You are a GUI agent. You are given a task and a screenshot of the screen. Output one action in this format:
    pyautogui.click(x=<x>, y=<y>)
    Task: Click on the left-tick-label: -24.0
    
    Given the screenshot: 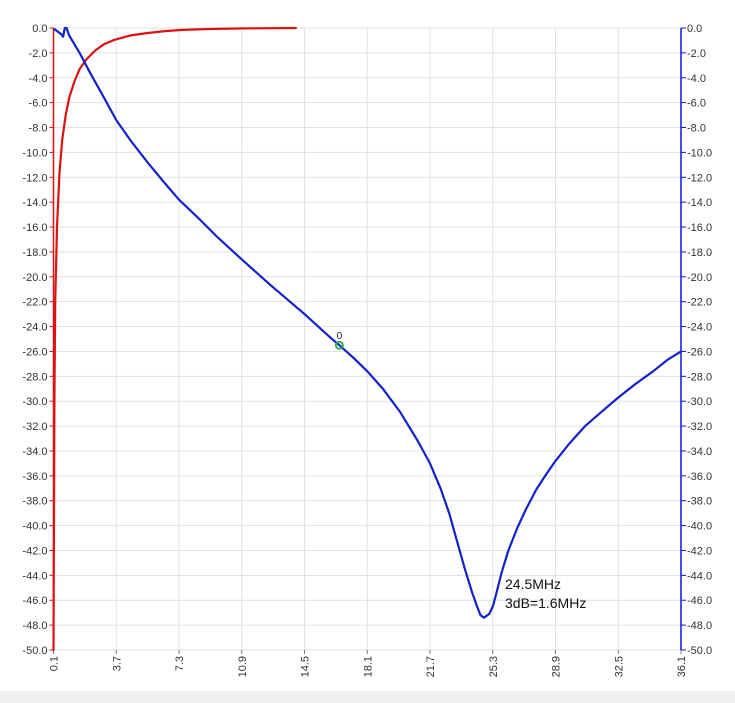 What is the action you would take?
    pyautogui.click(x=34, y=328)
    